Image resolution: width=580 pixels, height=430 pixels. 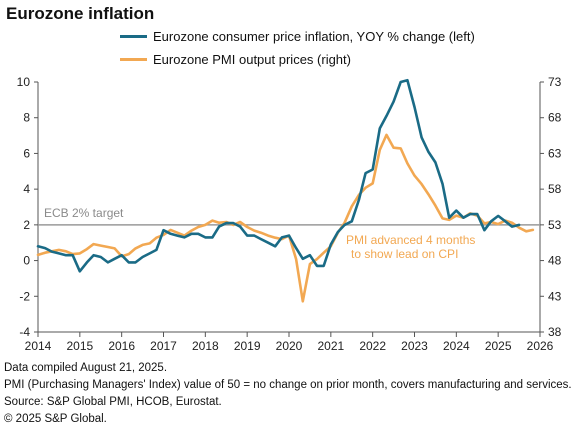 I want to click on x-tick-label: 2026, so click(x=540, y=346).